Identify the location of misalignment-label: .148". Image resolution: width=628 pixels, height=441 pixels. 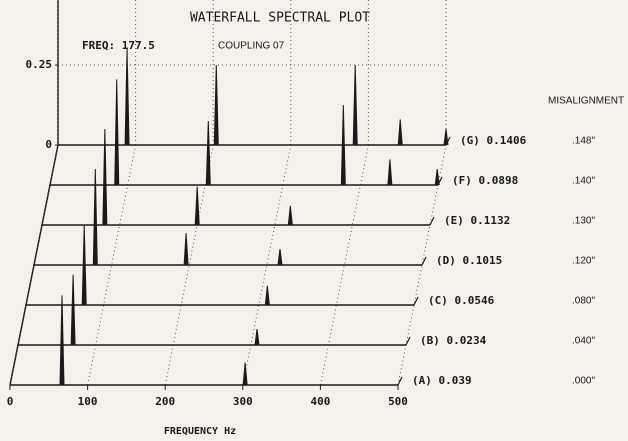
(583, 141).